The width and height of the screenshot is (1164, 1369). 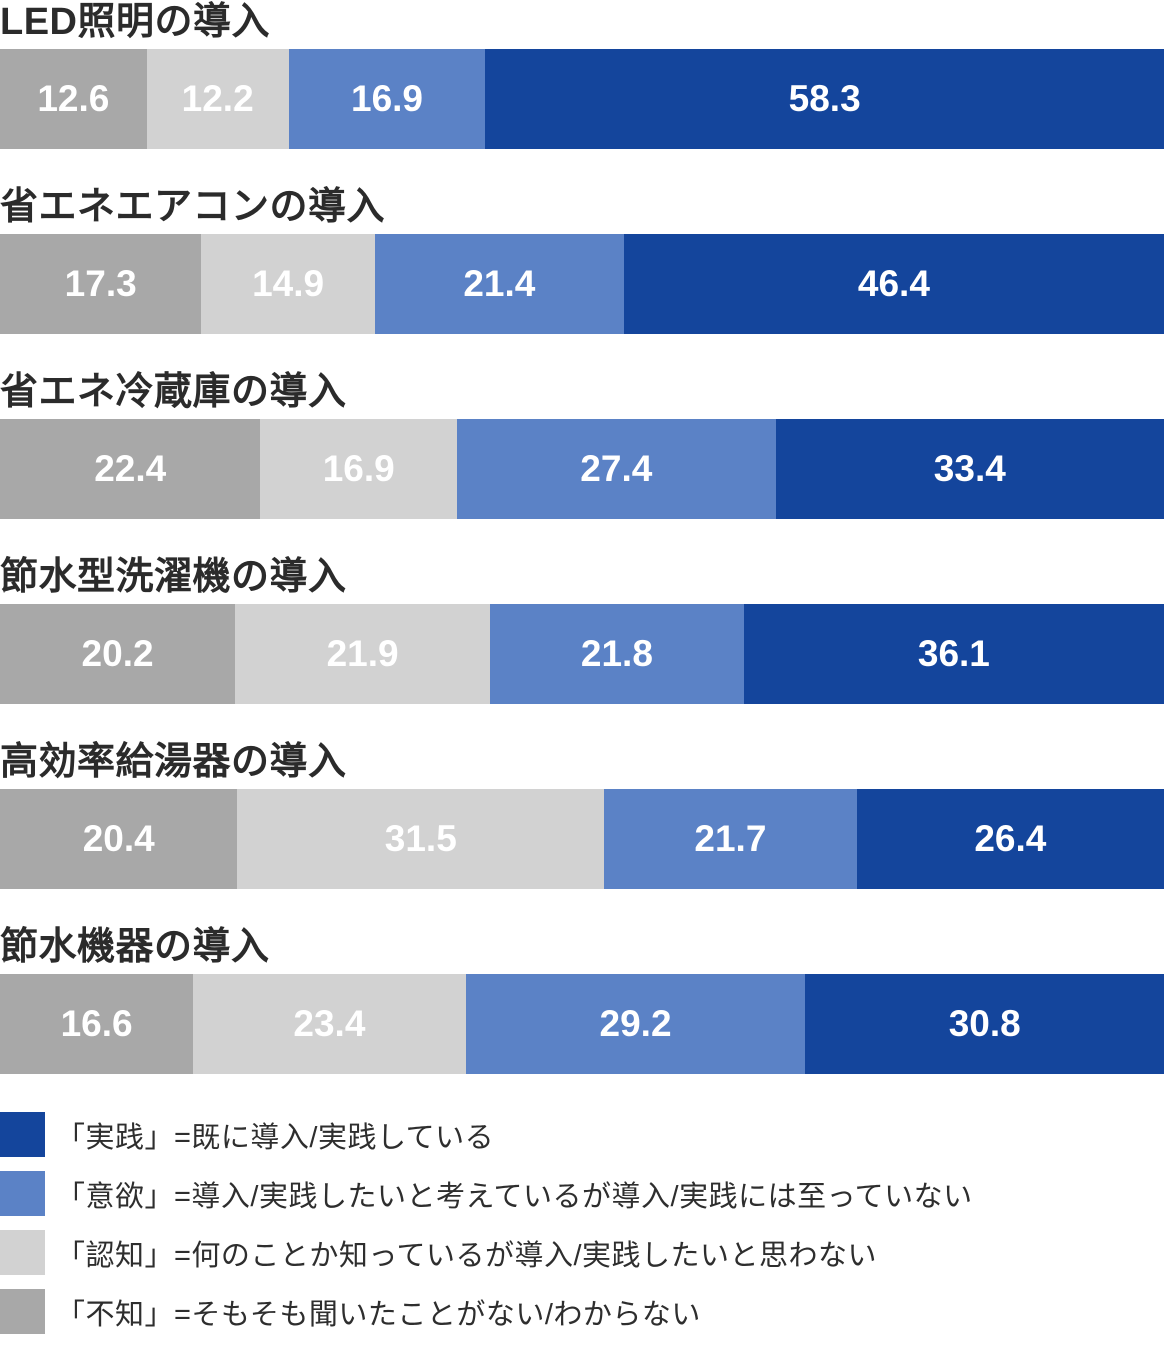 I want to click on bar-segment-意欲: 21.8, so click(x=617, y=654).